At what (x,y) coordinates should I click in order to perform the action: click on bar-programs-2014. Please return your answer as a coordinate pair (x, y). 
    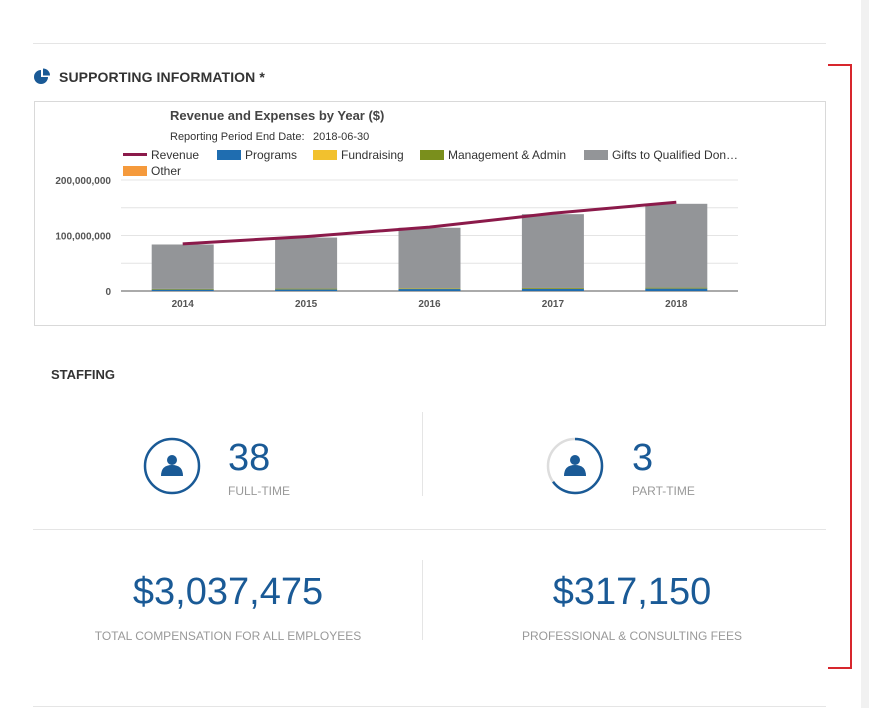
    Looking at the image, I should click on (182, 290).